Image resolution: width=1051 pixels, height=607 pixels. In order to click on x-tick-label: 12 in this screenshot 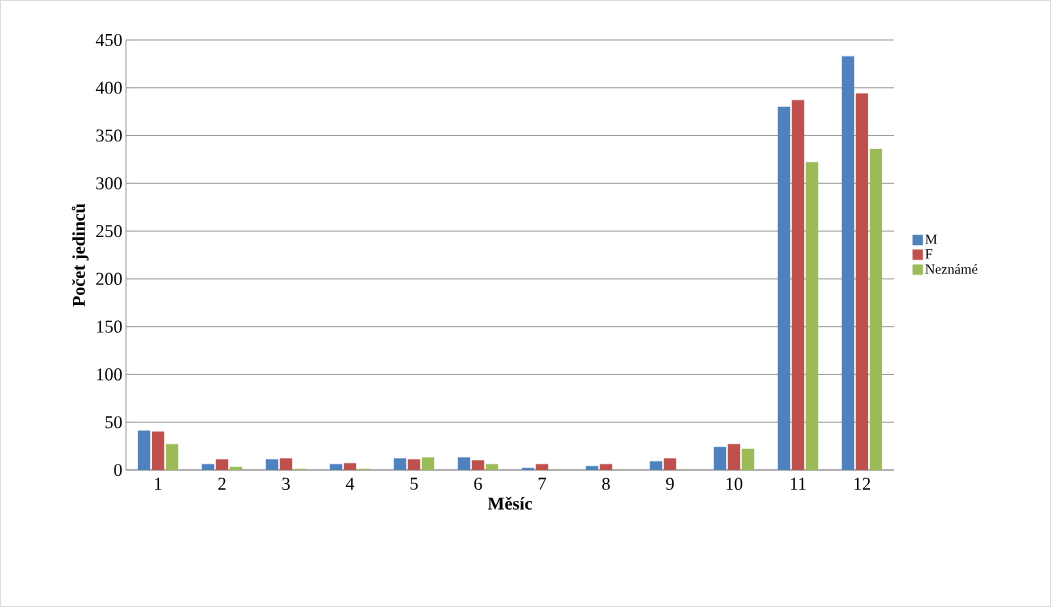, I will do `click(862, 483)`.